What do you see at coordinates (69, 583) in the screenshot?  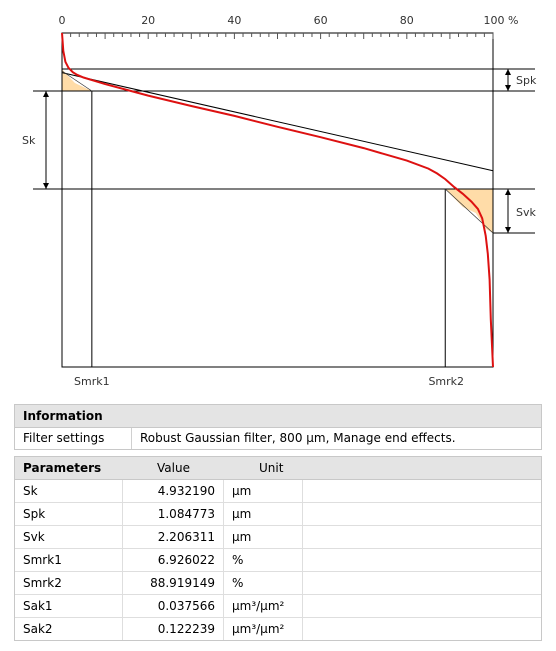 I see `parameter-name: Smrk2` at bounding box center [69, 583].